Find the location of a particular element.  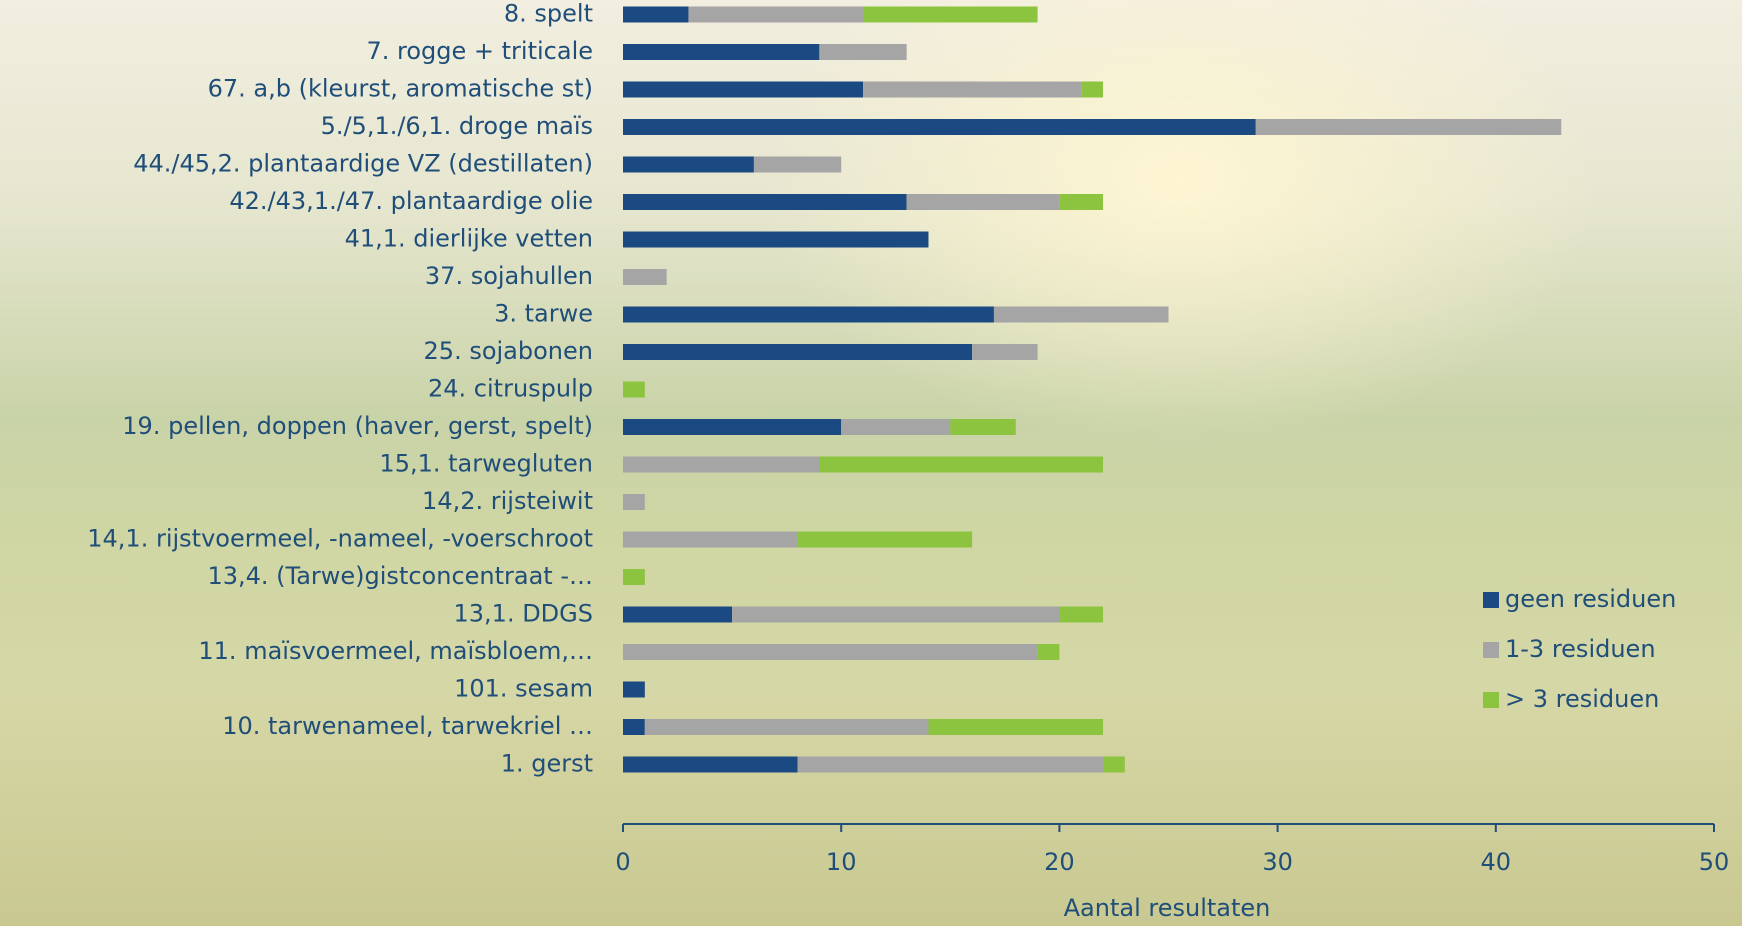

x-tick-label: 10 is located at coordinates (841, 862).